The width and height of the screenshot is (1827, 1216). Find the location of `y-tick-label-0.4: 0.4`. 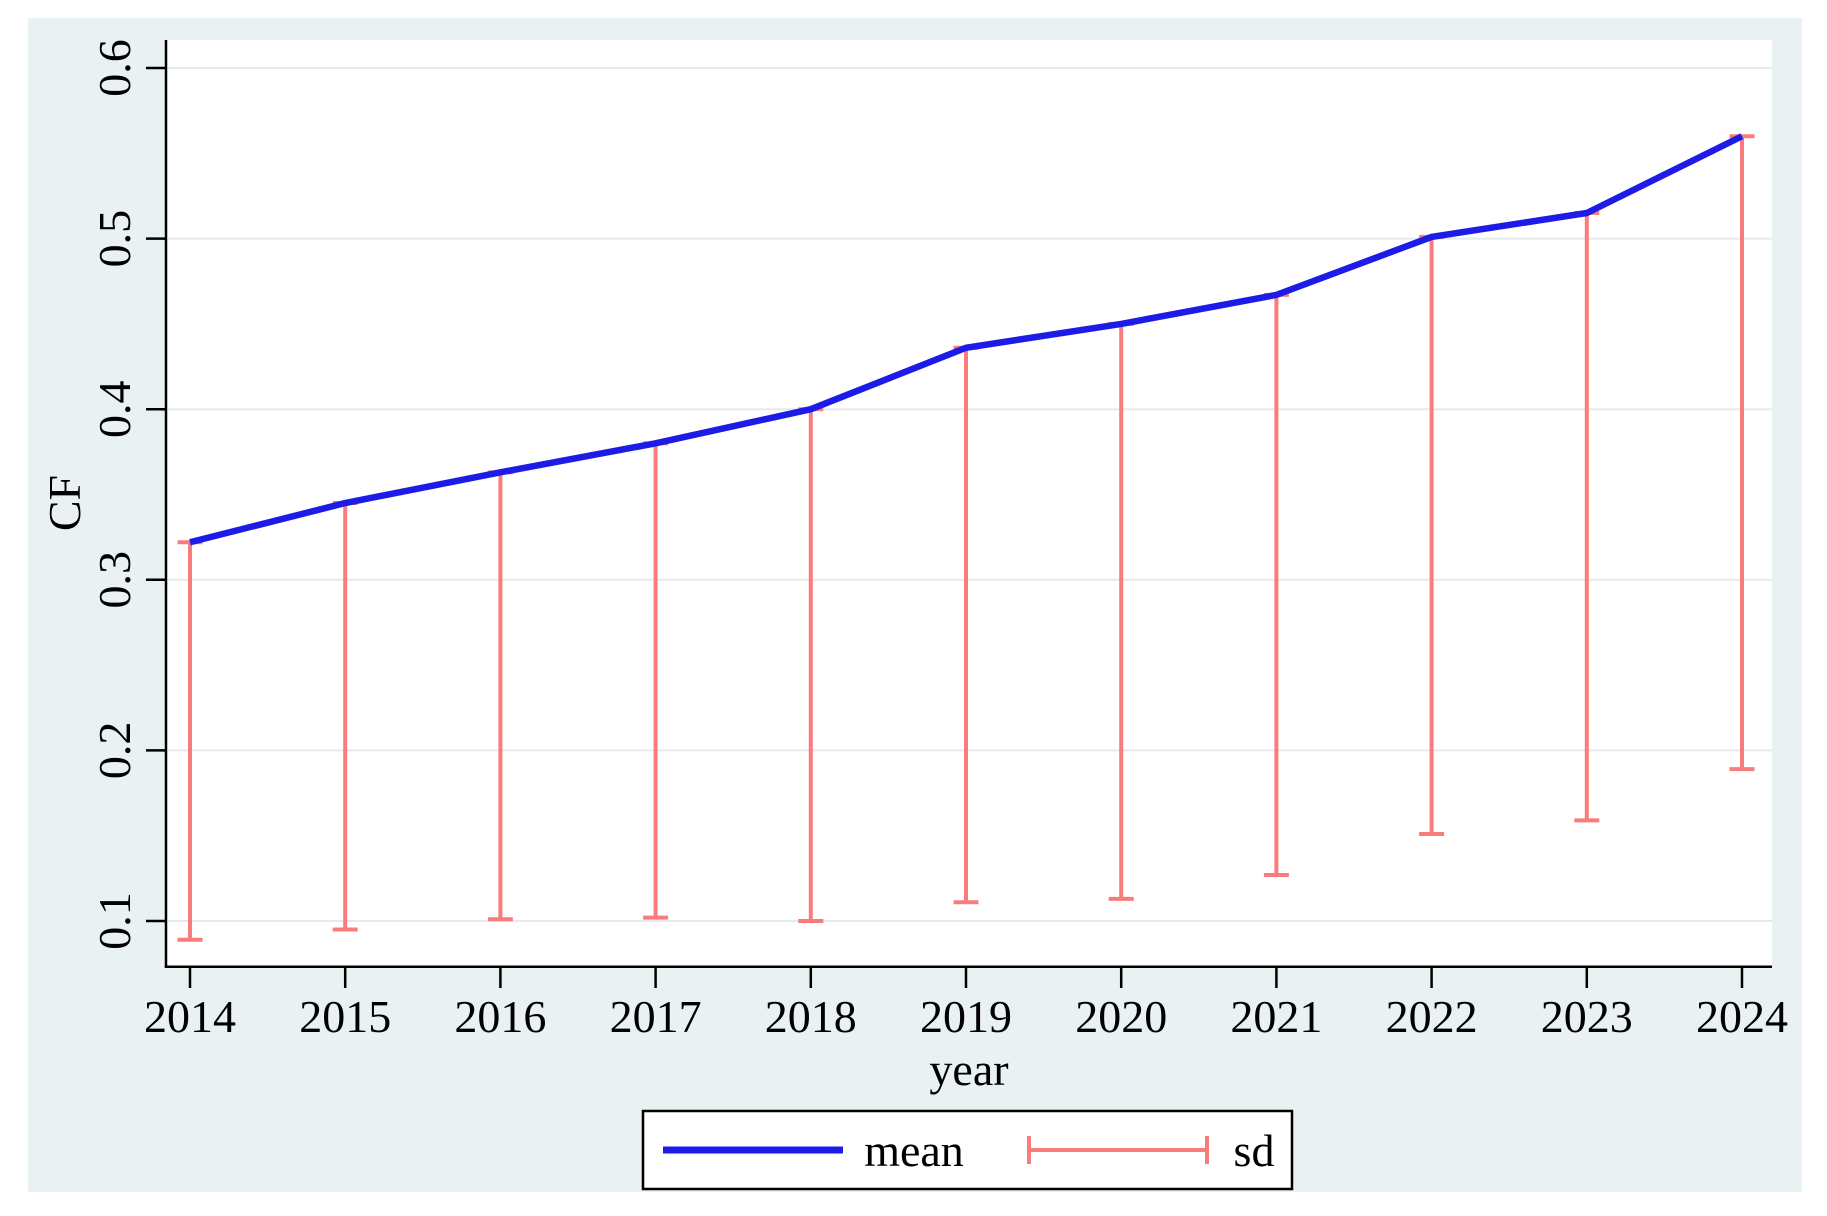

y-tick-label-0.4: 0.4 is located at coordinates (114, 409).